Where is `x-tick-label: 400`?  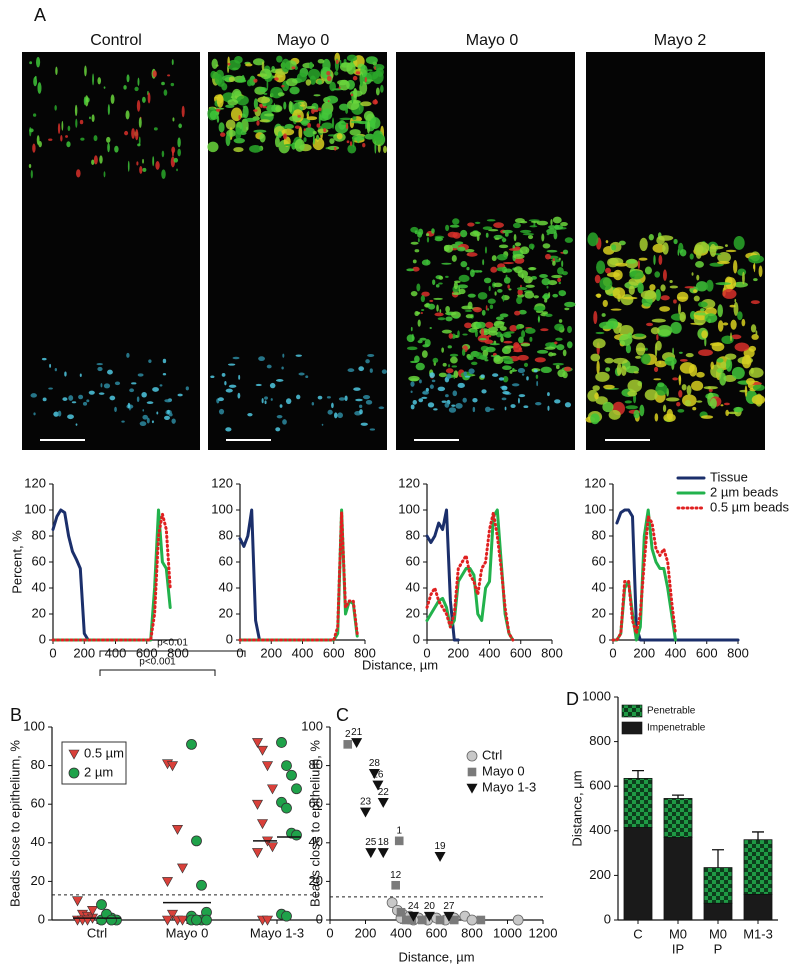
x-tick-label: 400 is located at coordinates (303, 652).